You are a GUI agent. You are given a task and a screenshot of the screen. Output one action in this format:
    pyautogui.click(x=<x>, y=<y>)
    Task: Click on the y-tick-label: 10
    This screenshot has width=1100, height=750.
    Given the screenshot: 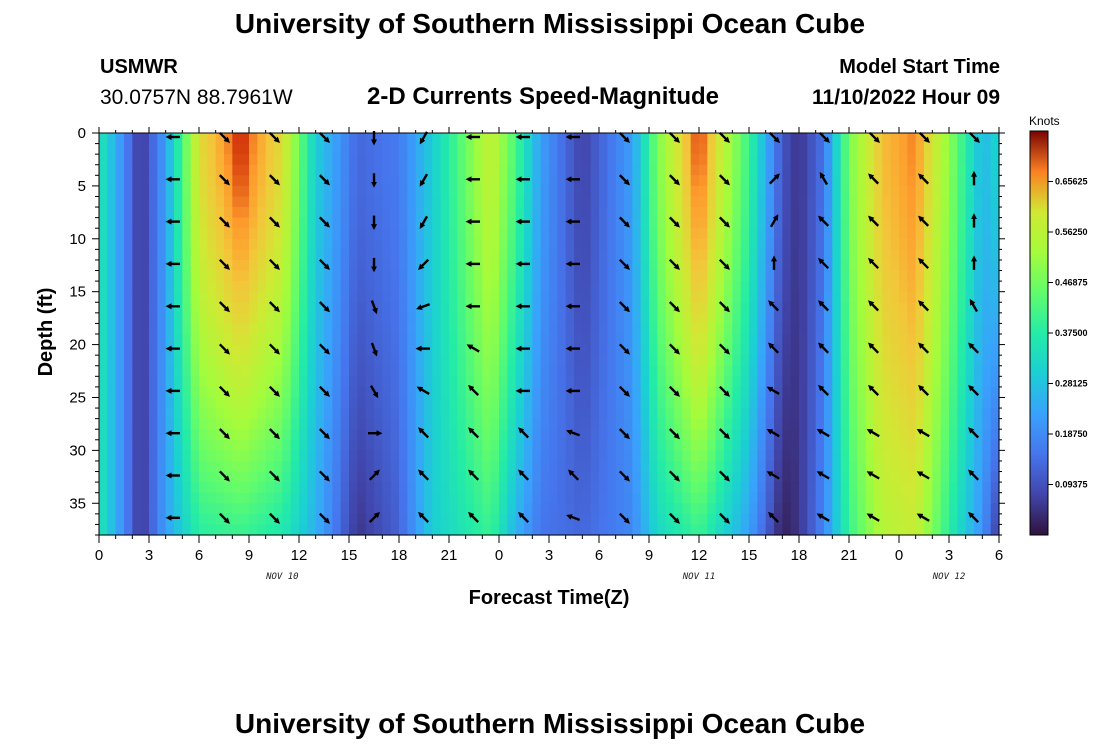 What is the action you would take?
    pyautogui.click(x=77, y=239)
    